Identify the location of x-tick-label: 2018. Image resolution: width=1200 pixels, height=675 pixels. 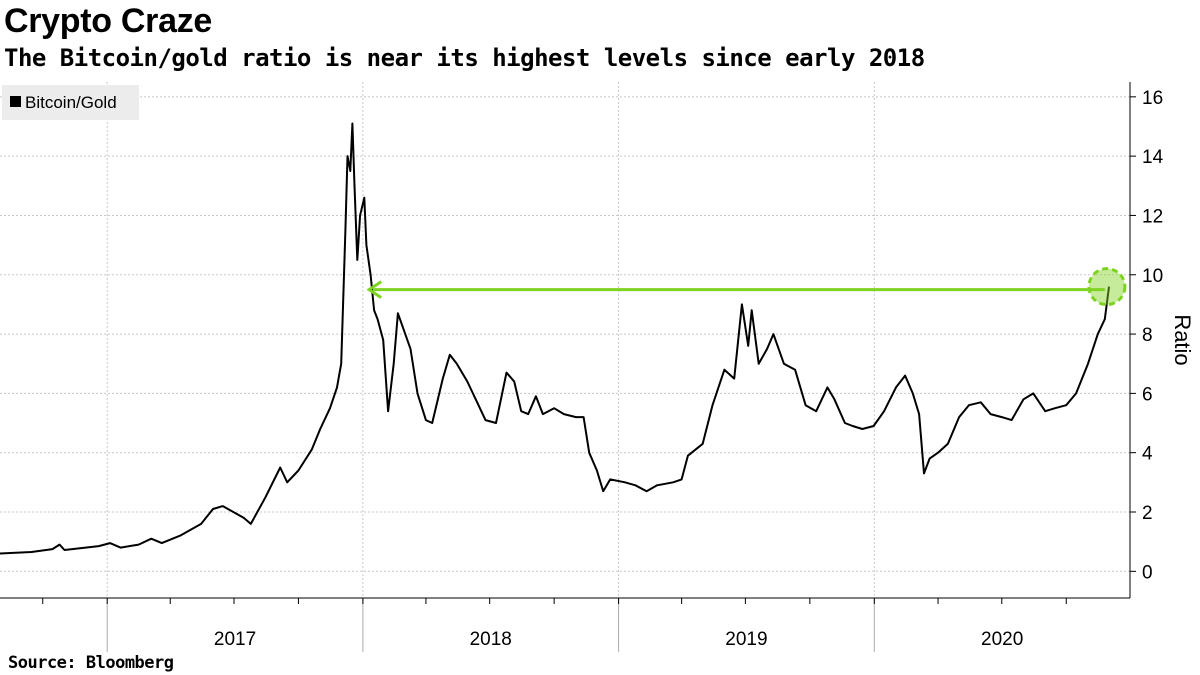
(491, 639).